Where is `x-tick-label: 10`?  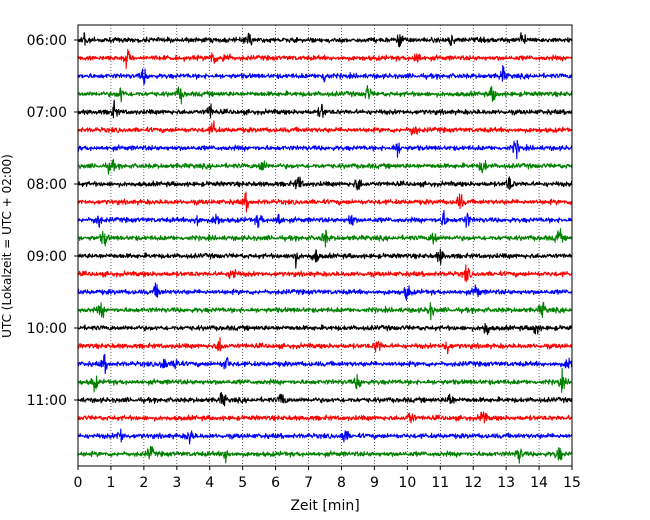 x-tick-label: 10 is located at coordinates (407, 483).